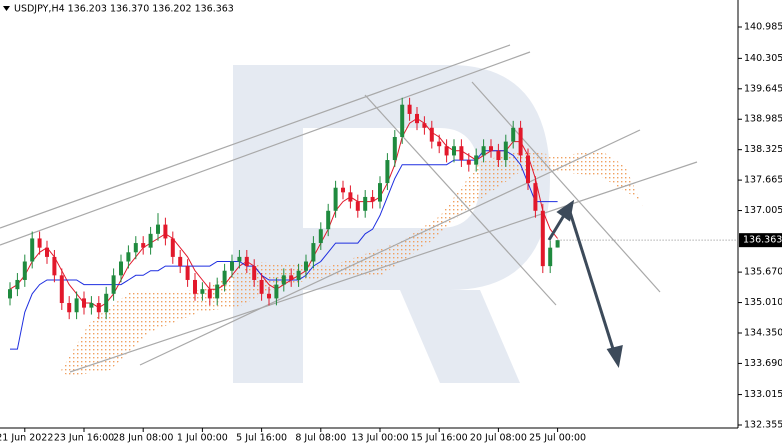 This screenshot has width=782, height=448. Describe the element at coordinates (763, 302) in the screenshot. I see `y-tick-label: 135.010` at that location.